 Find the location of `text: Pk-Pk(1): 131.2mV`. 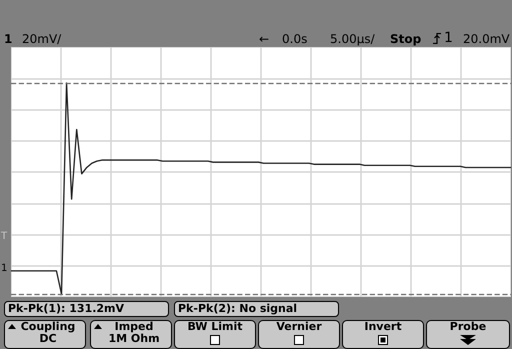

text: Pk-Pk(1): 131.2mV is located at coordinates (65, 308).